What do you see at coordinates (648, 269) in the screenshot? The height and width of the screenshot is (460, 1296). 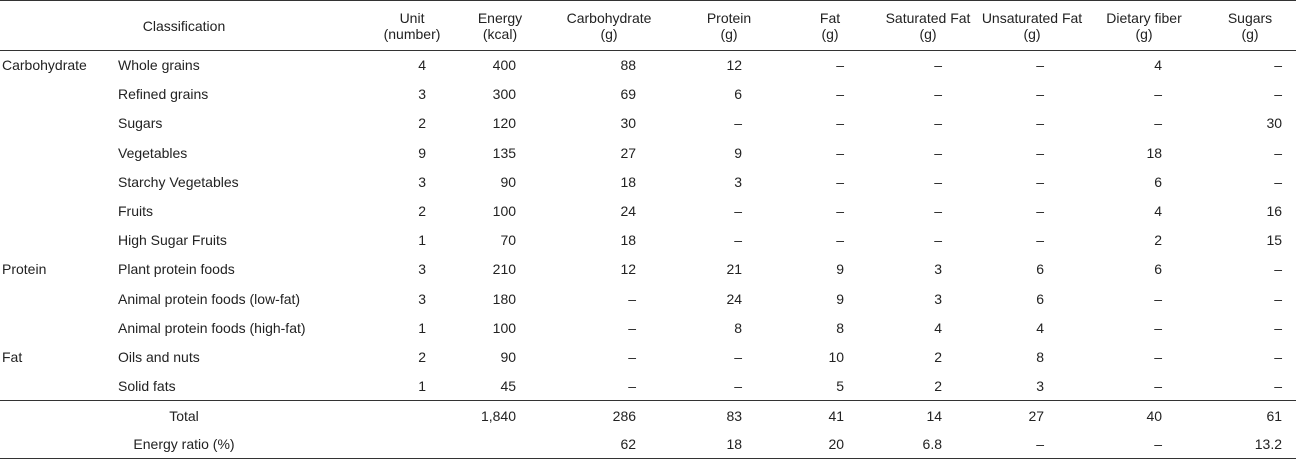 I see `table-row: Protein Plant protein foods 3 210 12 21 9 3 6 6 –` at bounding box center [648, 269].